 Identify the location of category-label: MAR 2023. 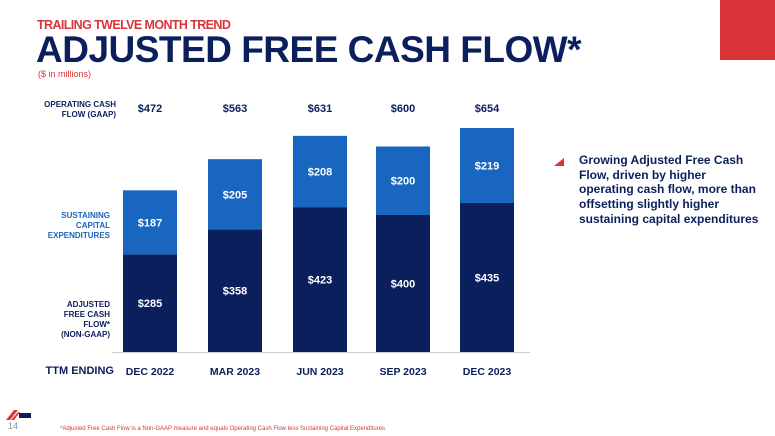
(235, 372).